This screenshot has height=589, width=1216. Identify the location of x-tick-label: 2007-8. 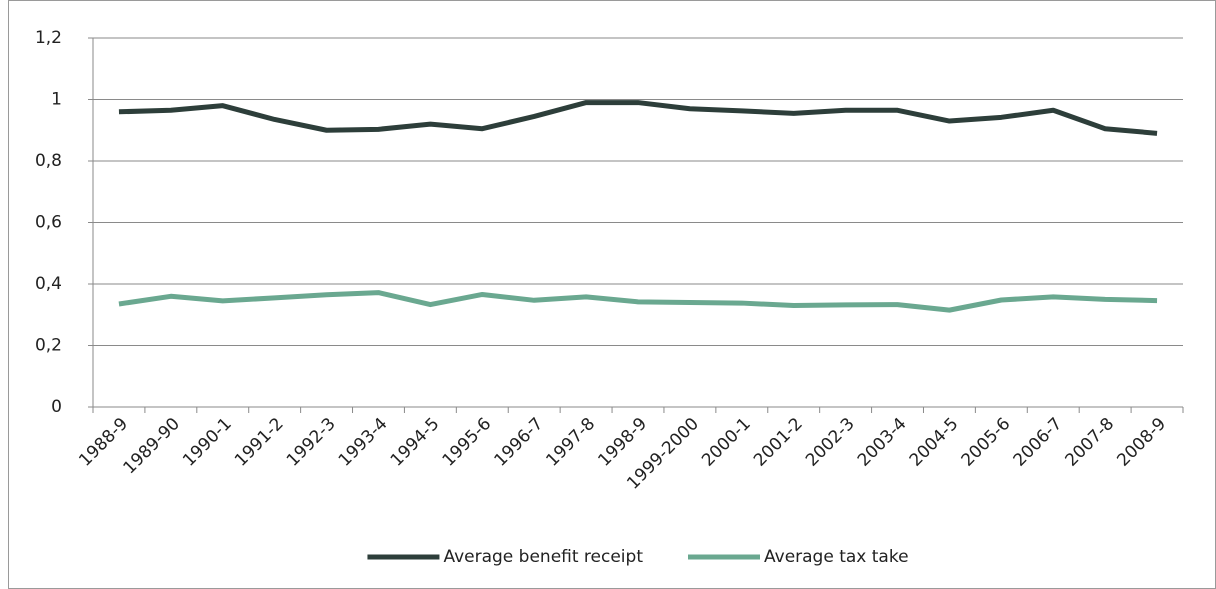
(1089, 442).